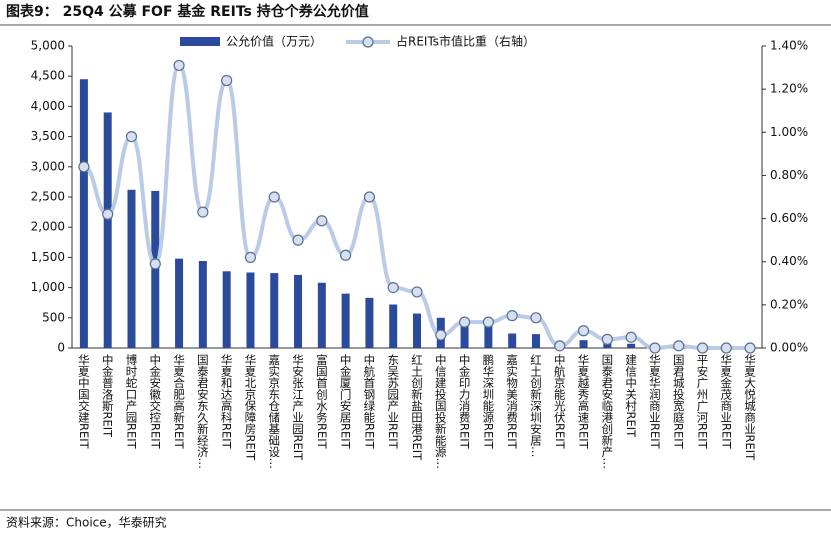 Image resolution: width=831 pixels, height=533 pixels. I want to click on y-tick-label: 4,500, so click(48, 76).